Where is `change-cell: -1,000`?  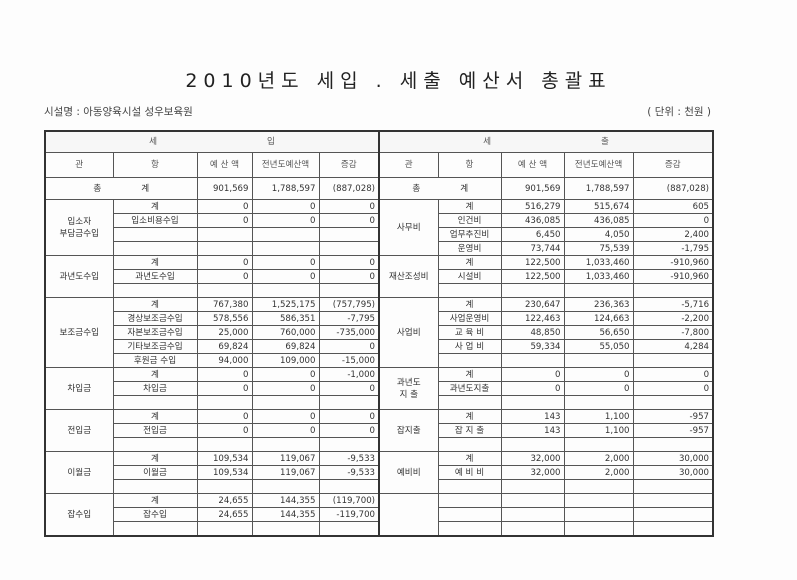
change-cell: -1,000 is located at coordinates (349, 374).